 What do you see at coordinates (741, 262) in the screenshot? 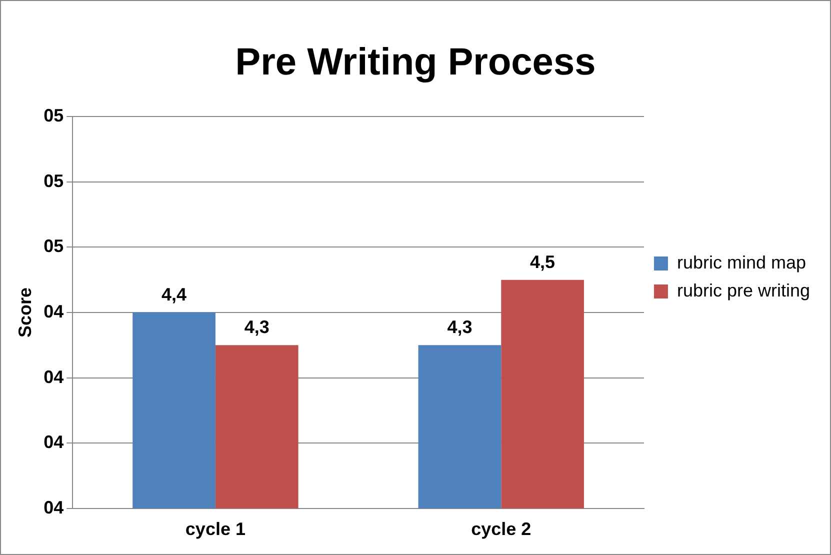
I see `legend-label: rubric mind map` at bounding box center [741, 262].